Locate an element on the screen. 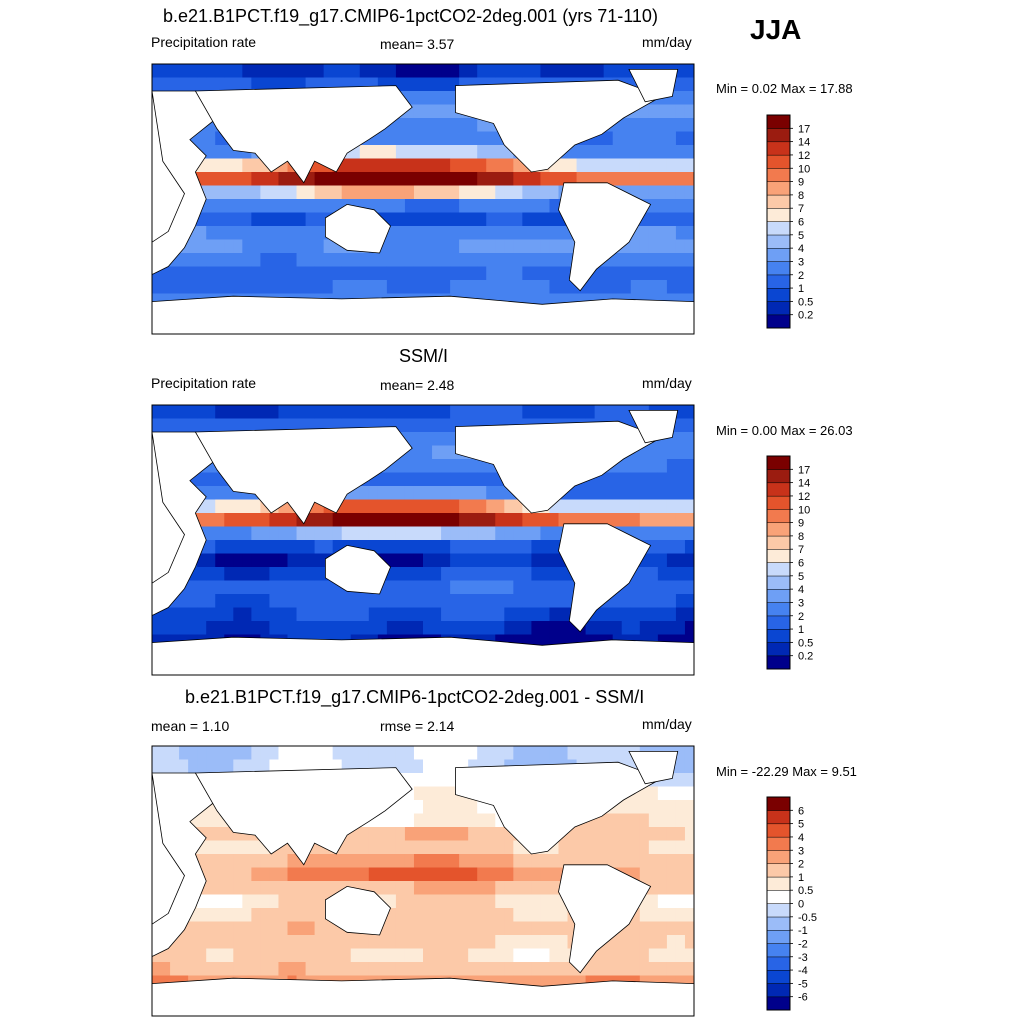  panel-1-minmax: Min = 0.02 Max = 17.88 is located at coordinates (784, 88).